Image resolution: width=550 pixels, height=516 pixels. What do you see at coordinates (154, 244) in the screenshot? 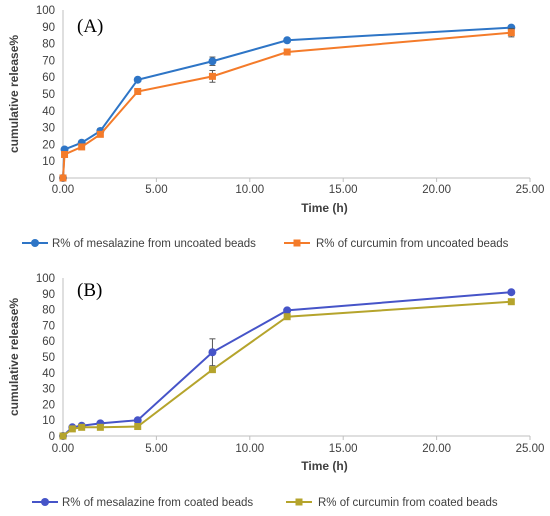
I see `legend-label: R% of mesalazine from uncoated beads` at bounding box center [154, 244].